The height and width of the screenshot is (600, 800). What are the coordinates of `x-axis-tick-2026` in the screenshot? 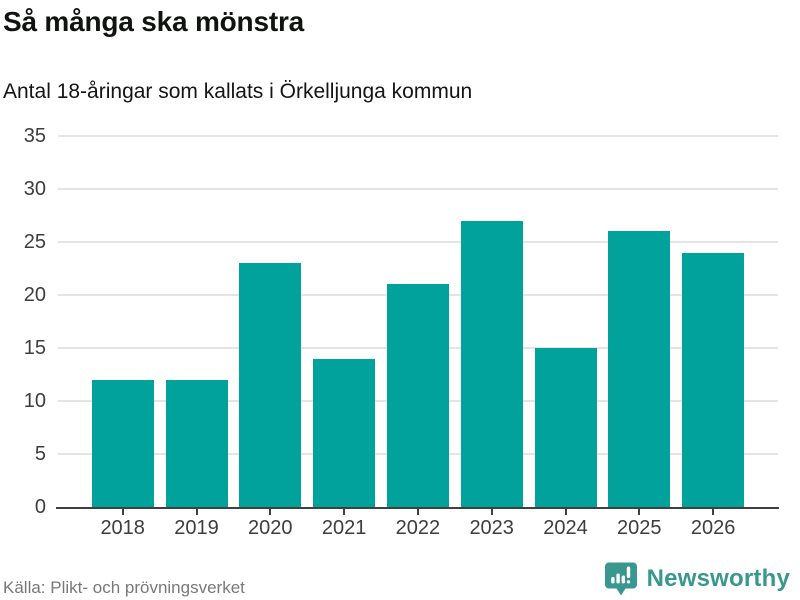 It's located at (713, 512).